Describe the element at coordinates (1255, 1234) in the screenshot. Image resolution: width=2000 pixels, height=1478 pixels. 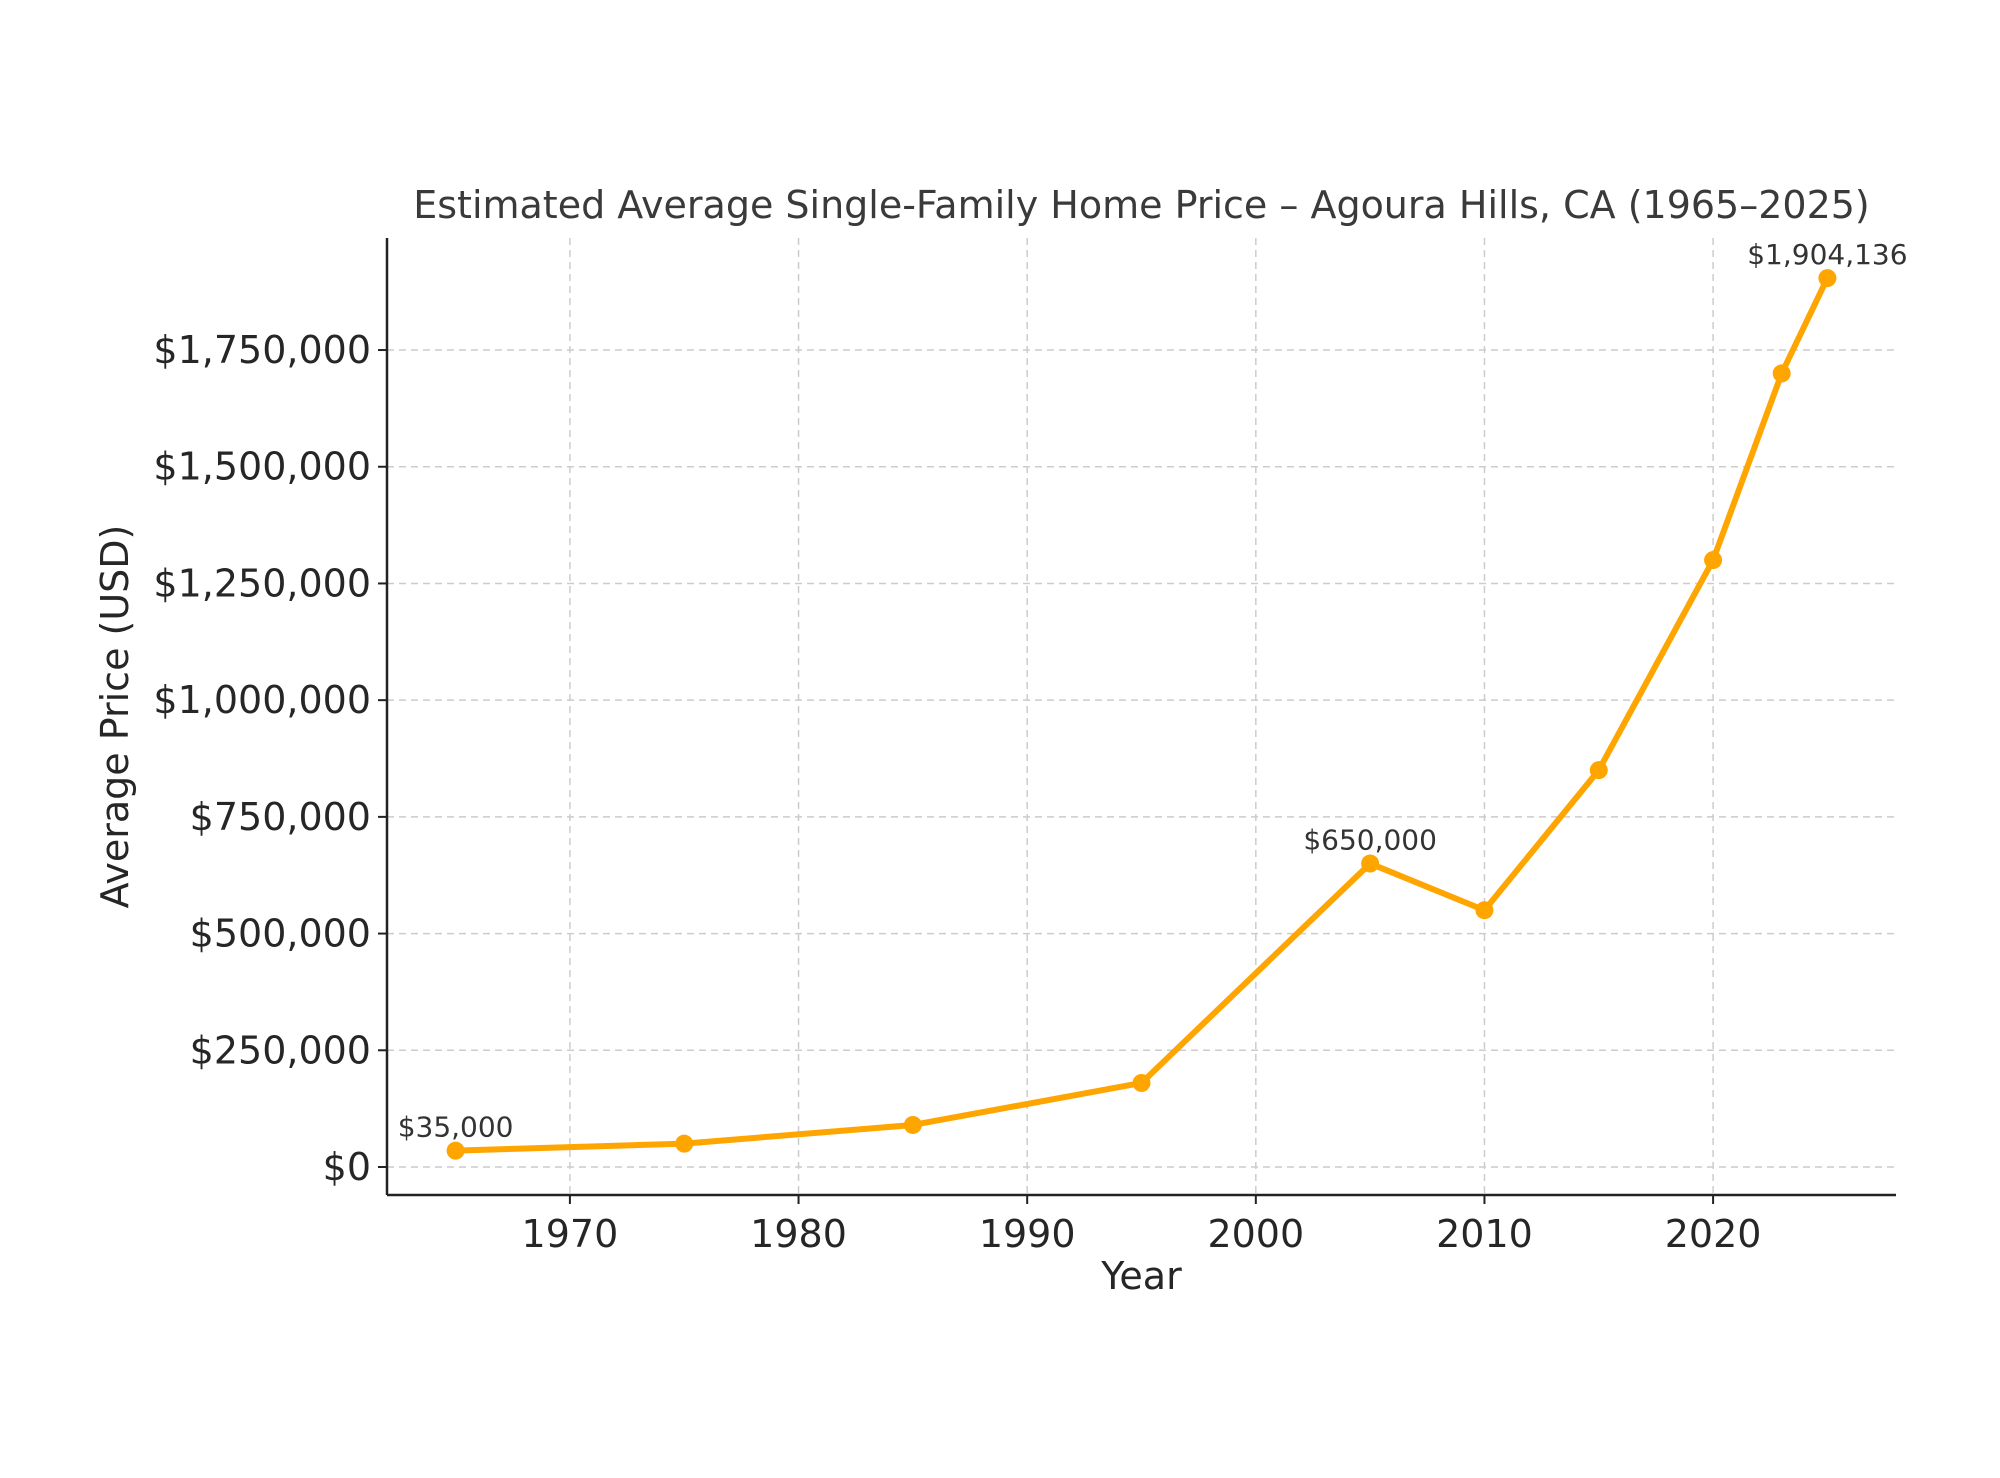
I see `x-tick-label: 2000` at that location.